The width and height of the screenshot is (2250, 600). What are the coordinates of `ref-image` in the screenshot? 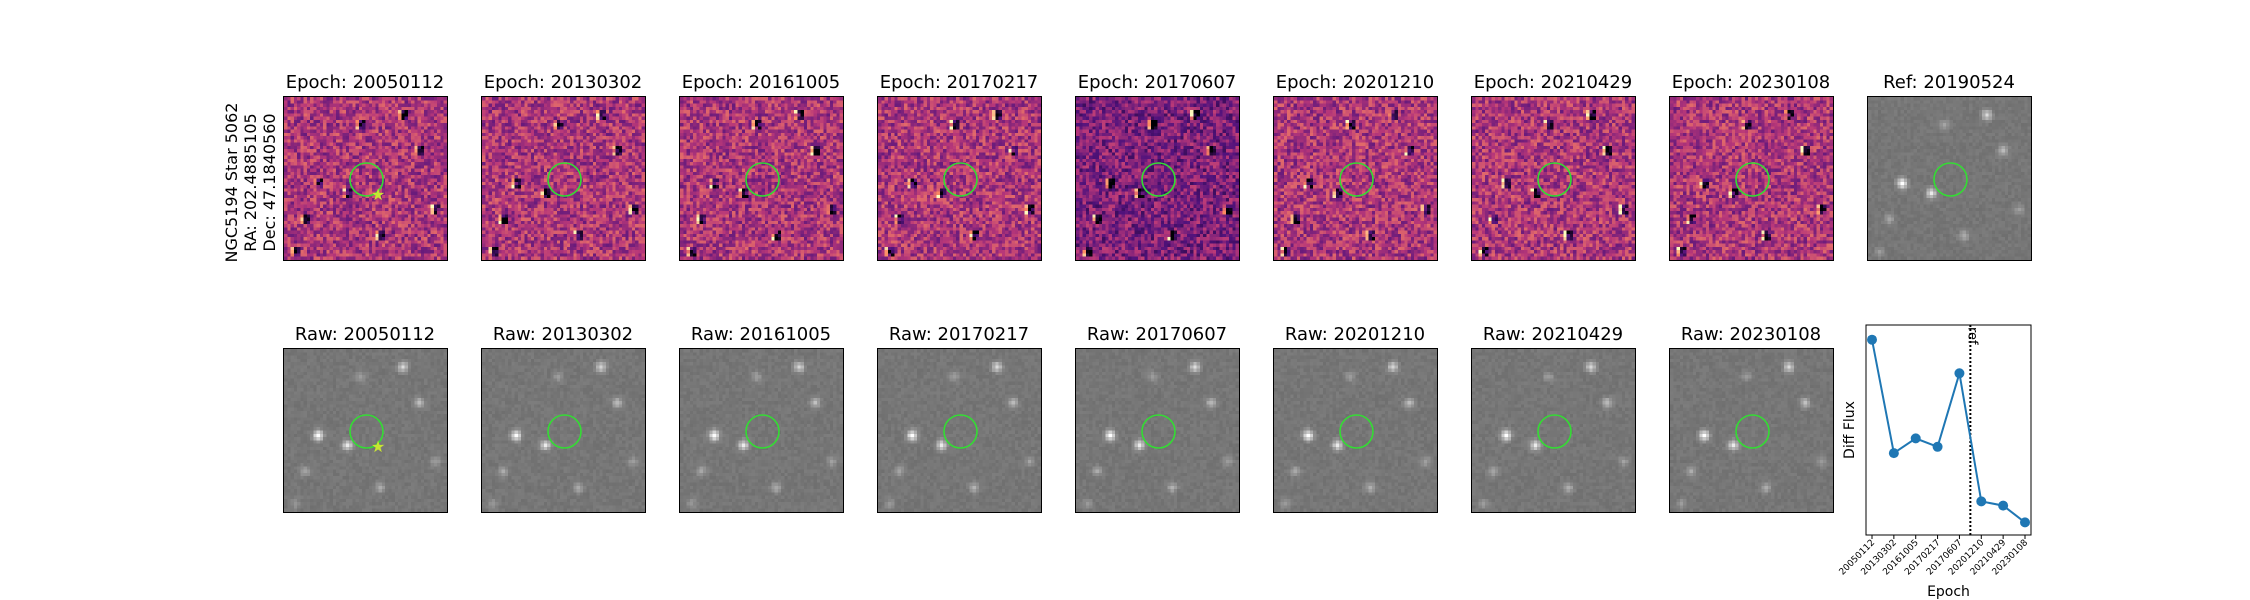 It's located at (1949, 178).